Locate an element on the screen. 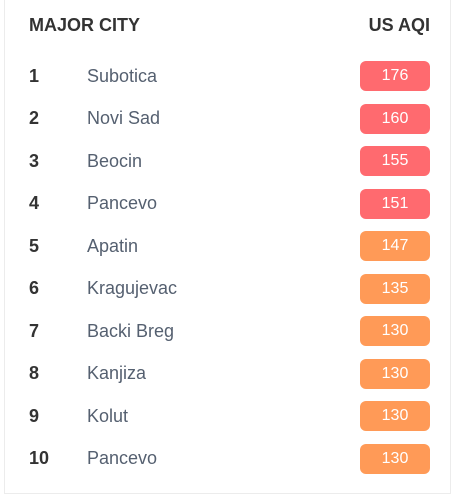  city-row: 9 Kolut 130 is located at coordinates (229, 416).